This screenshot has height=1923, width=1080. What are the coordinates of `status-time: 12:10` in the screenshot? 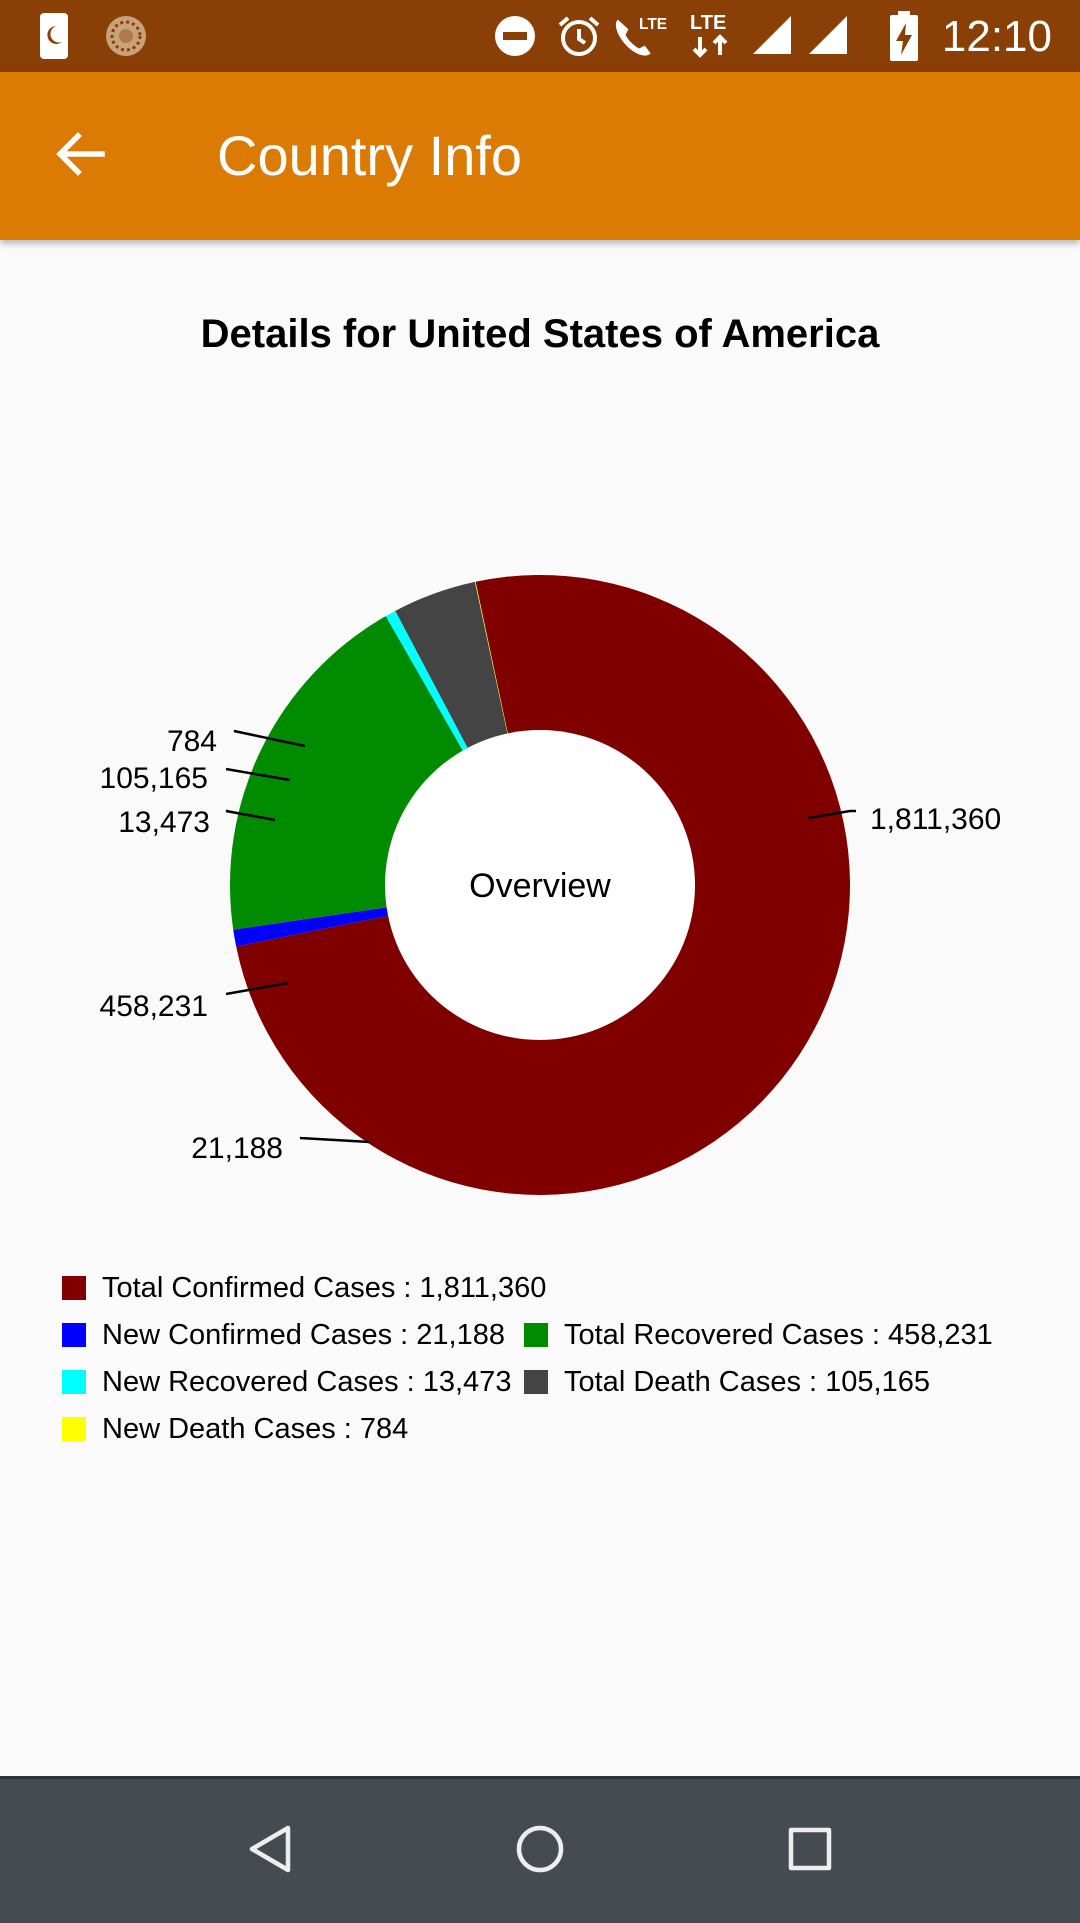 It's located at (996, 36).